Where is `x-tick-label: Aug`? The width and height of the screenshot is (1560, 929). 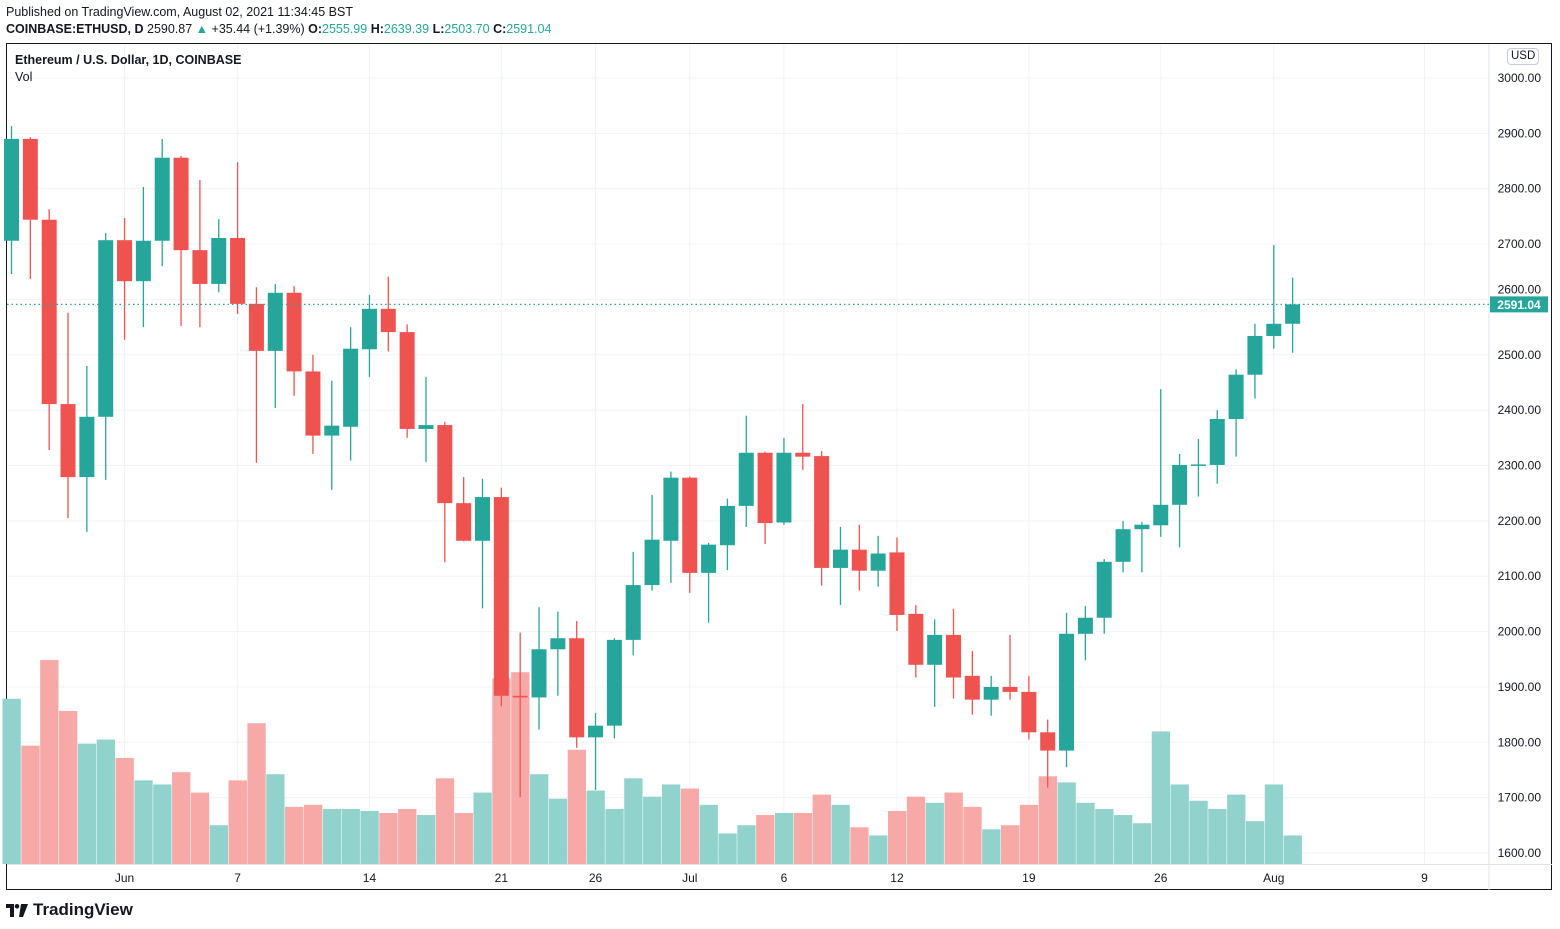 x-tick-label: Aug is located at coordinates (1273, 878).